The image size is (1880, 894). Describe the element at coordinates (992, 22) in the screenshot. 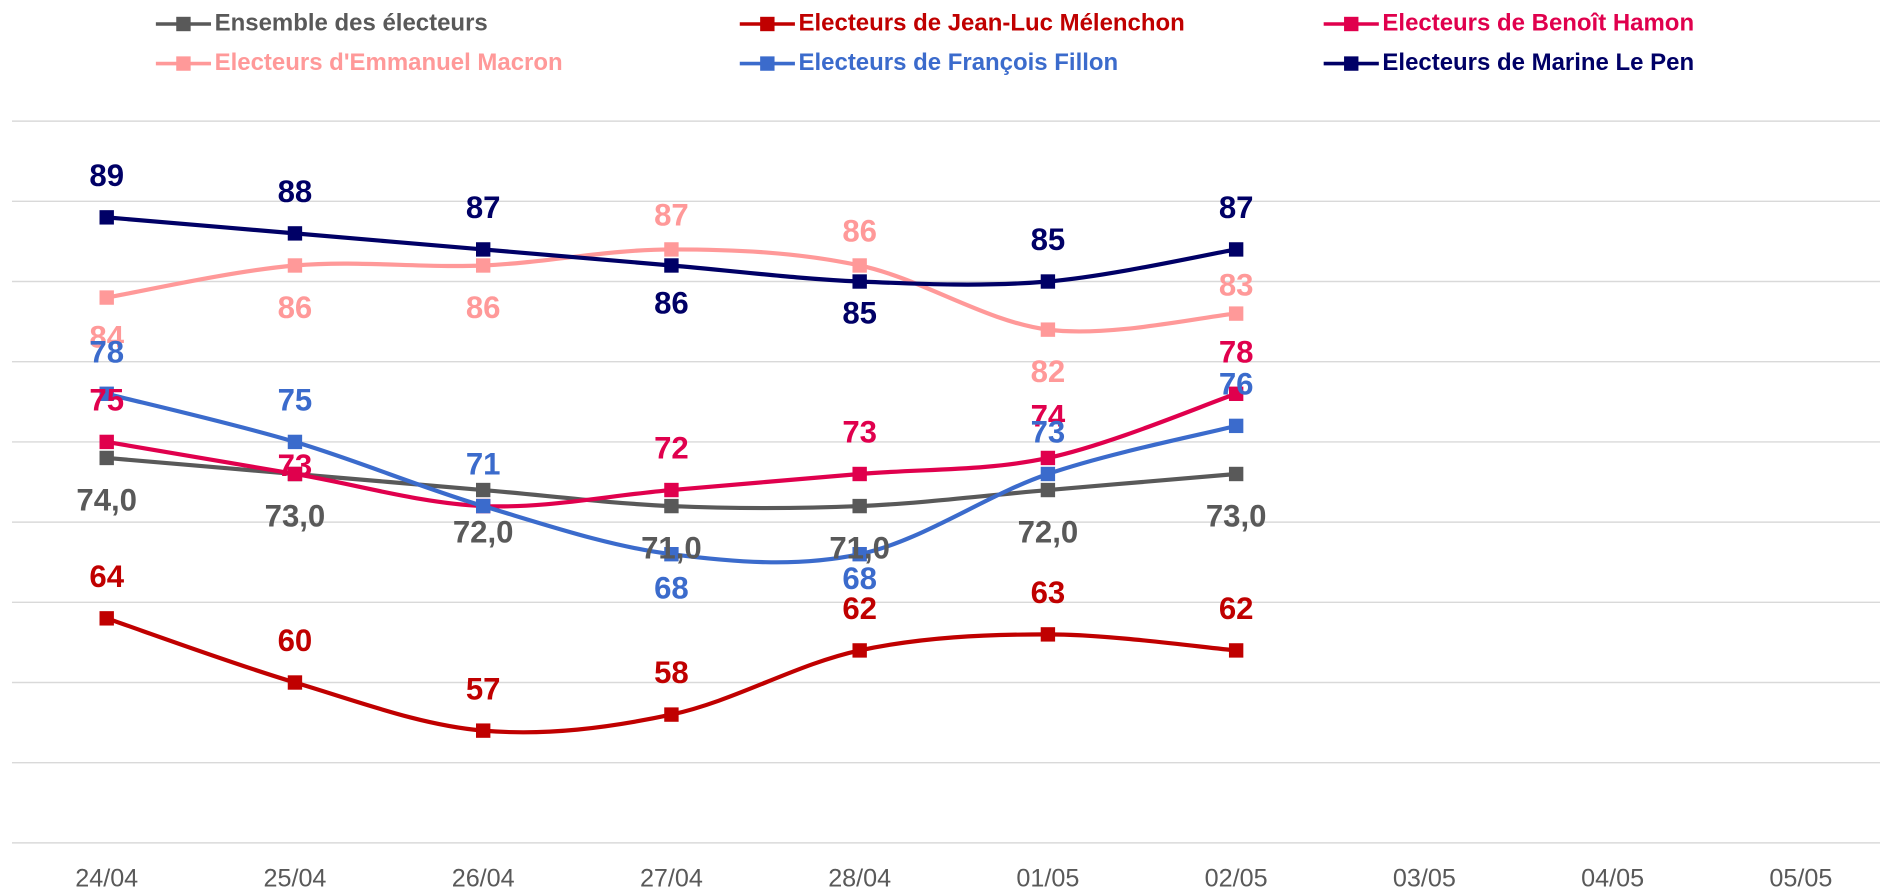

I see `legend-label: Electeurs de Jean-Luc Mélenchon` at that location.